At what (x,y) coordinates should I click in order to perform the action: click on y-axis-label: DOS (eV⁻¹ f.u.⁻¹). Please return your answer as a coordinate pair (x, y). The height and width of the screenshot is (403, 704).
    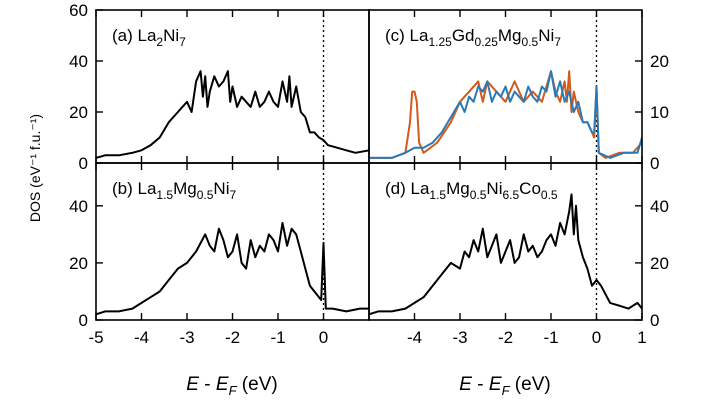
    Looking at the image, I should click on (35, 168).